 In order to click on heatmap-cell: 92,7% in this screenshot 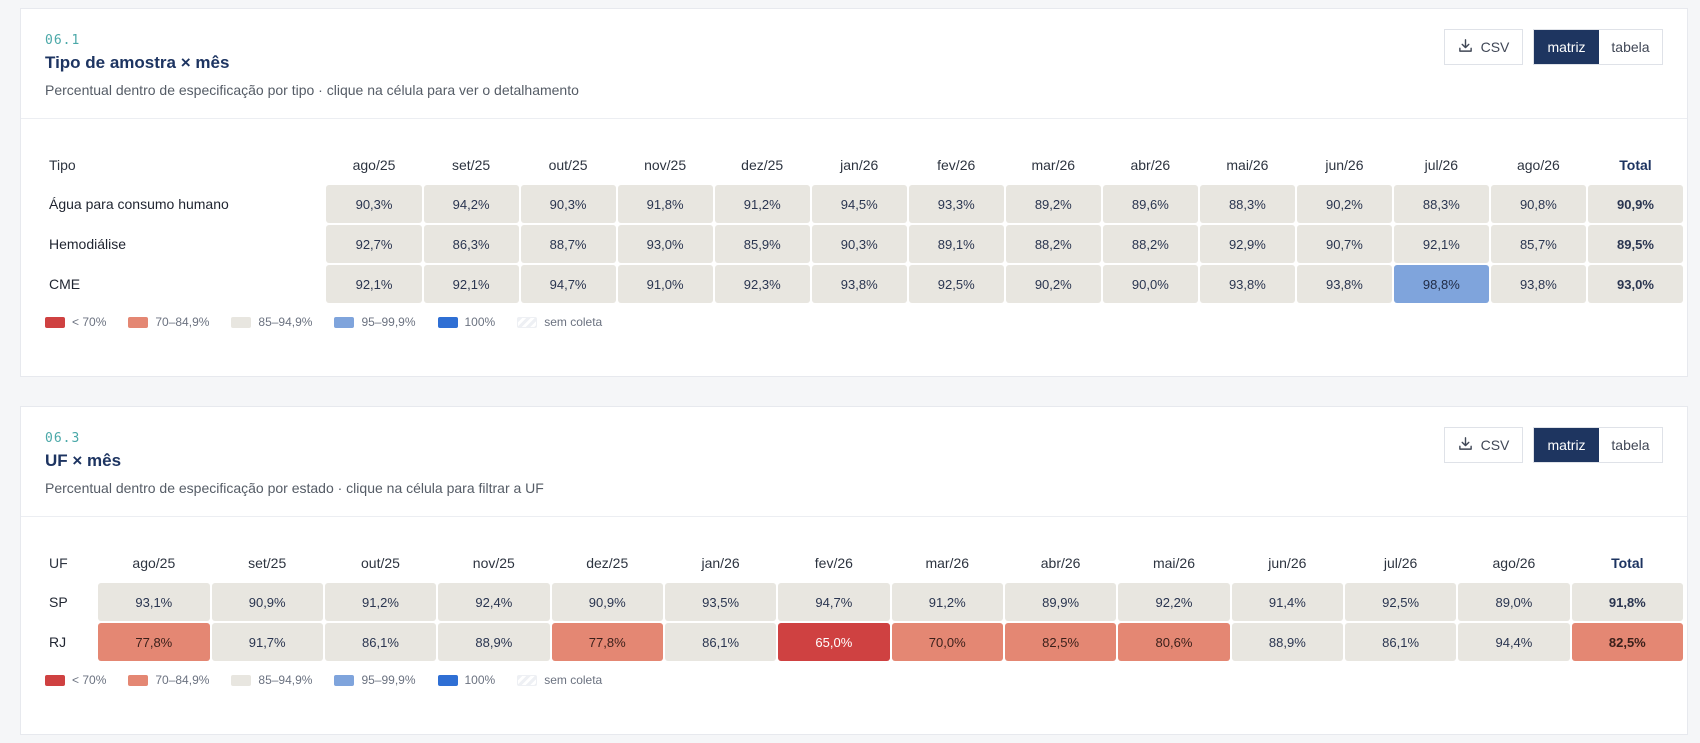, I will do `click(374, 244)`.